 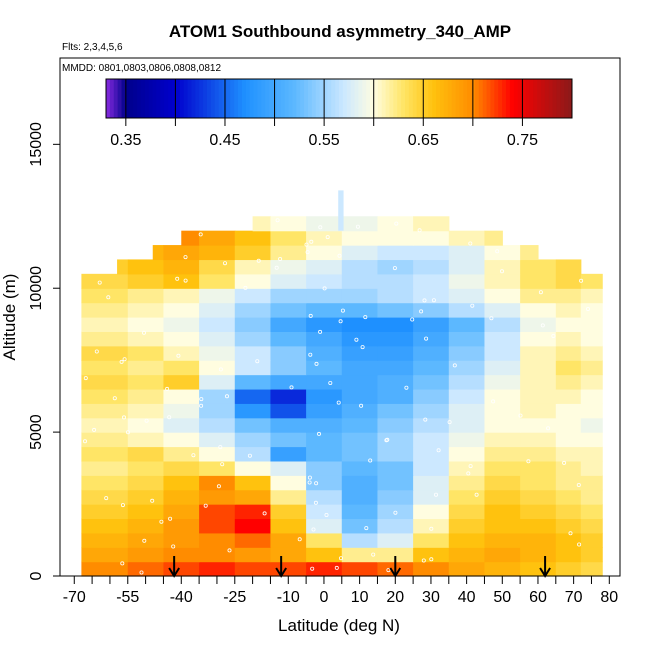 I want to click on x-tick-label: -70, so click(x=74, y=597).